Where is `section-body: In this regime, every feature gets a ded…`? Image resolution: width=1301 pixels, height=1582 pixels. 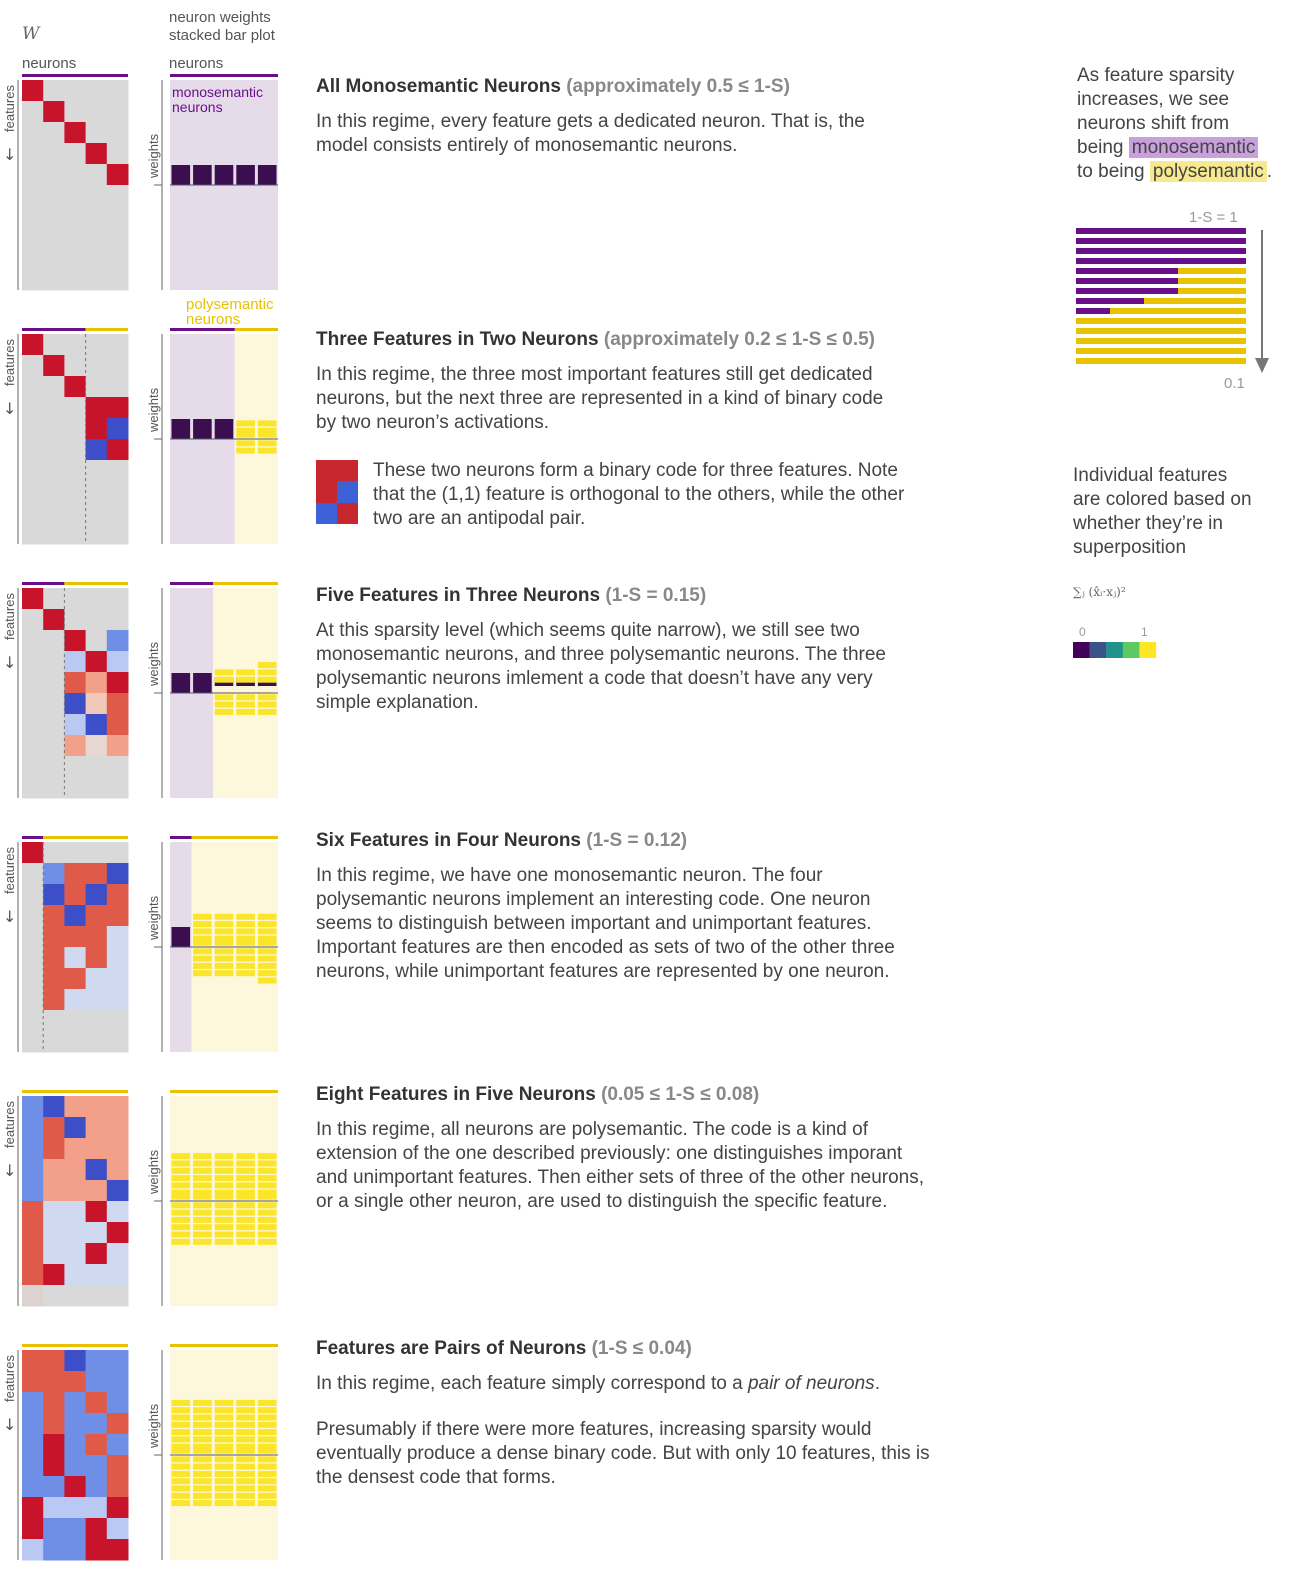 section-body: In this regime, every feature gets a ded… is located at coordinates (590, 133).